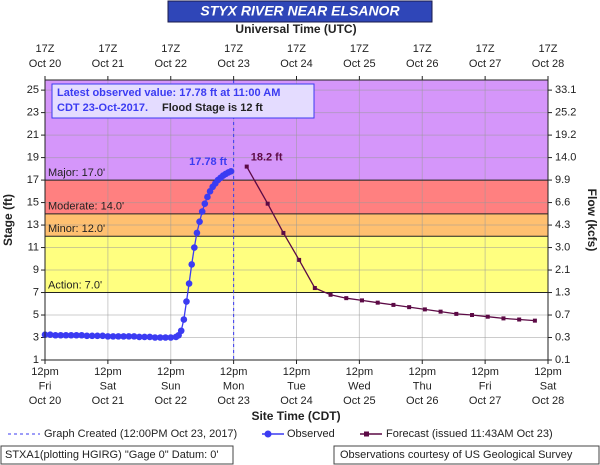 The height and width of the screenshot is (465, 600). I want to click on x2-tick-label: Oct 20, so click(45, 64).